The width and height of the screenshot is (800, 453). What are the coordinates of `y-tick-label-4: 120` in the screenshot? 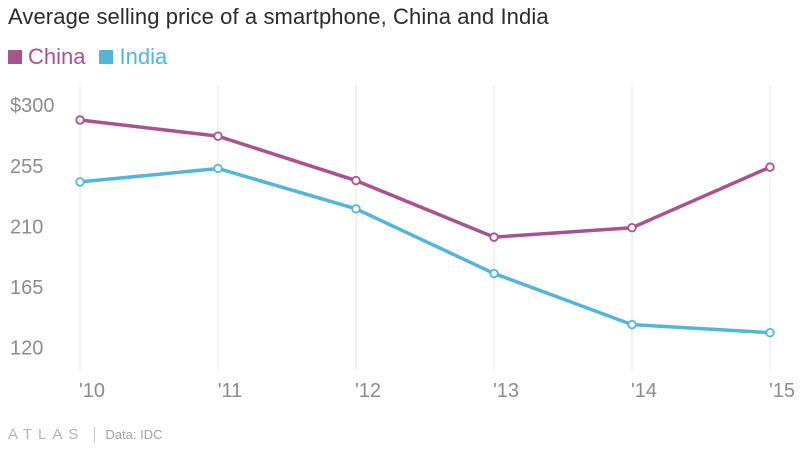 It's located at (26, 349).